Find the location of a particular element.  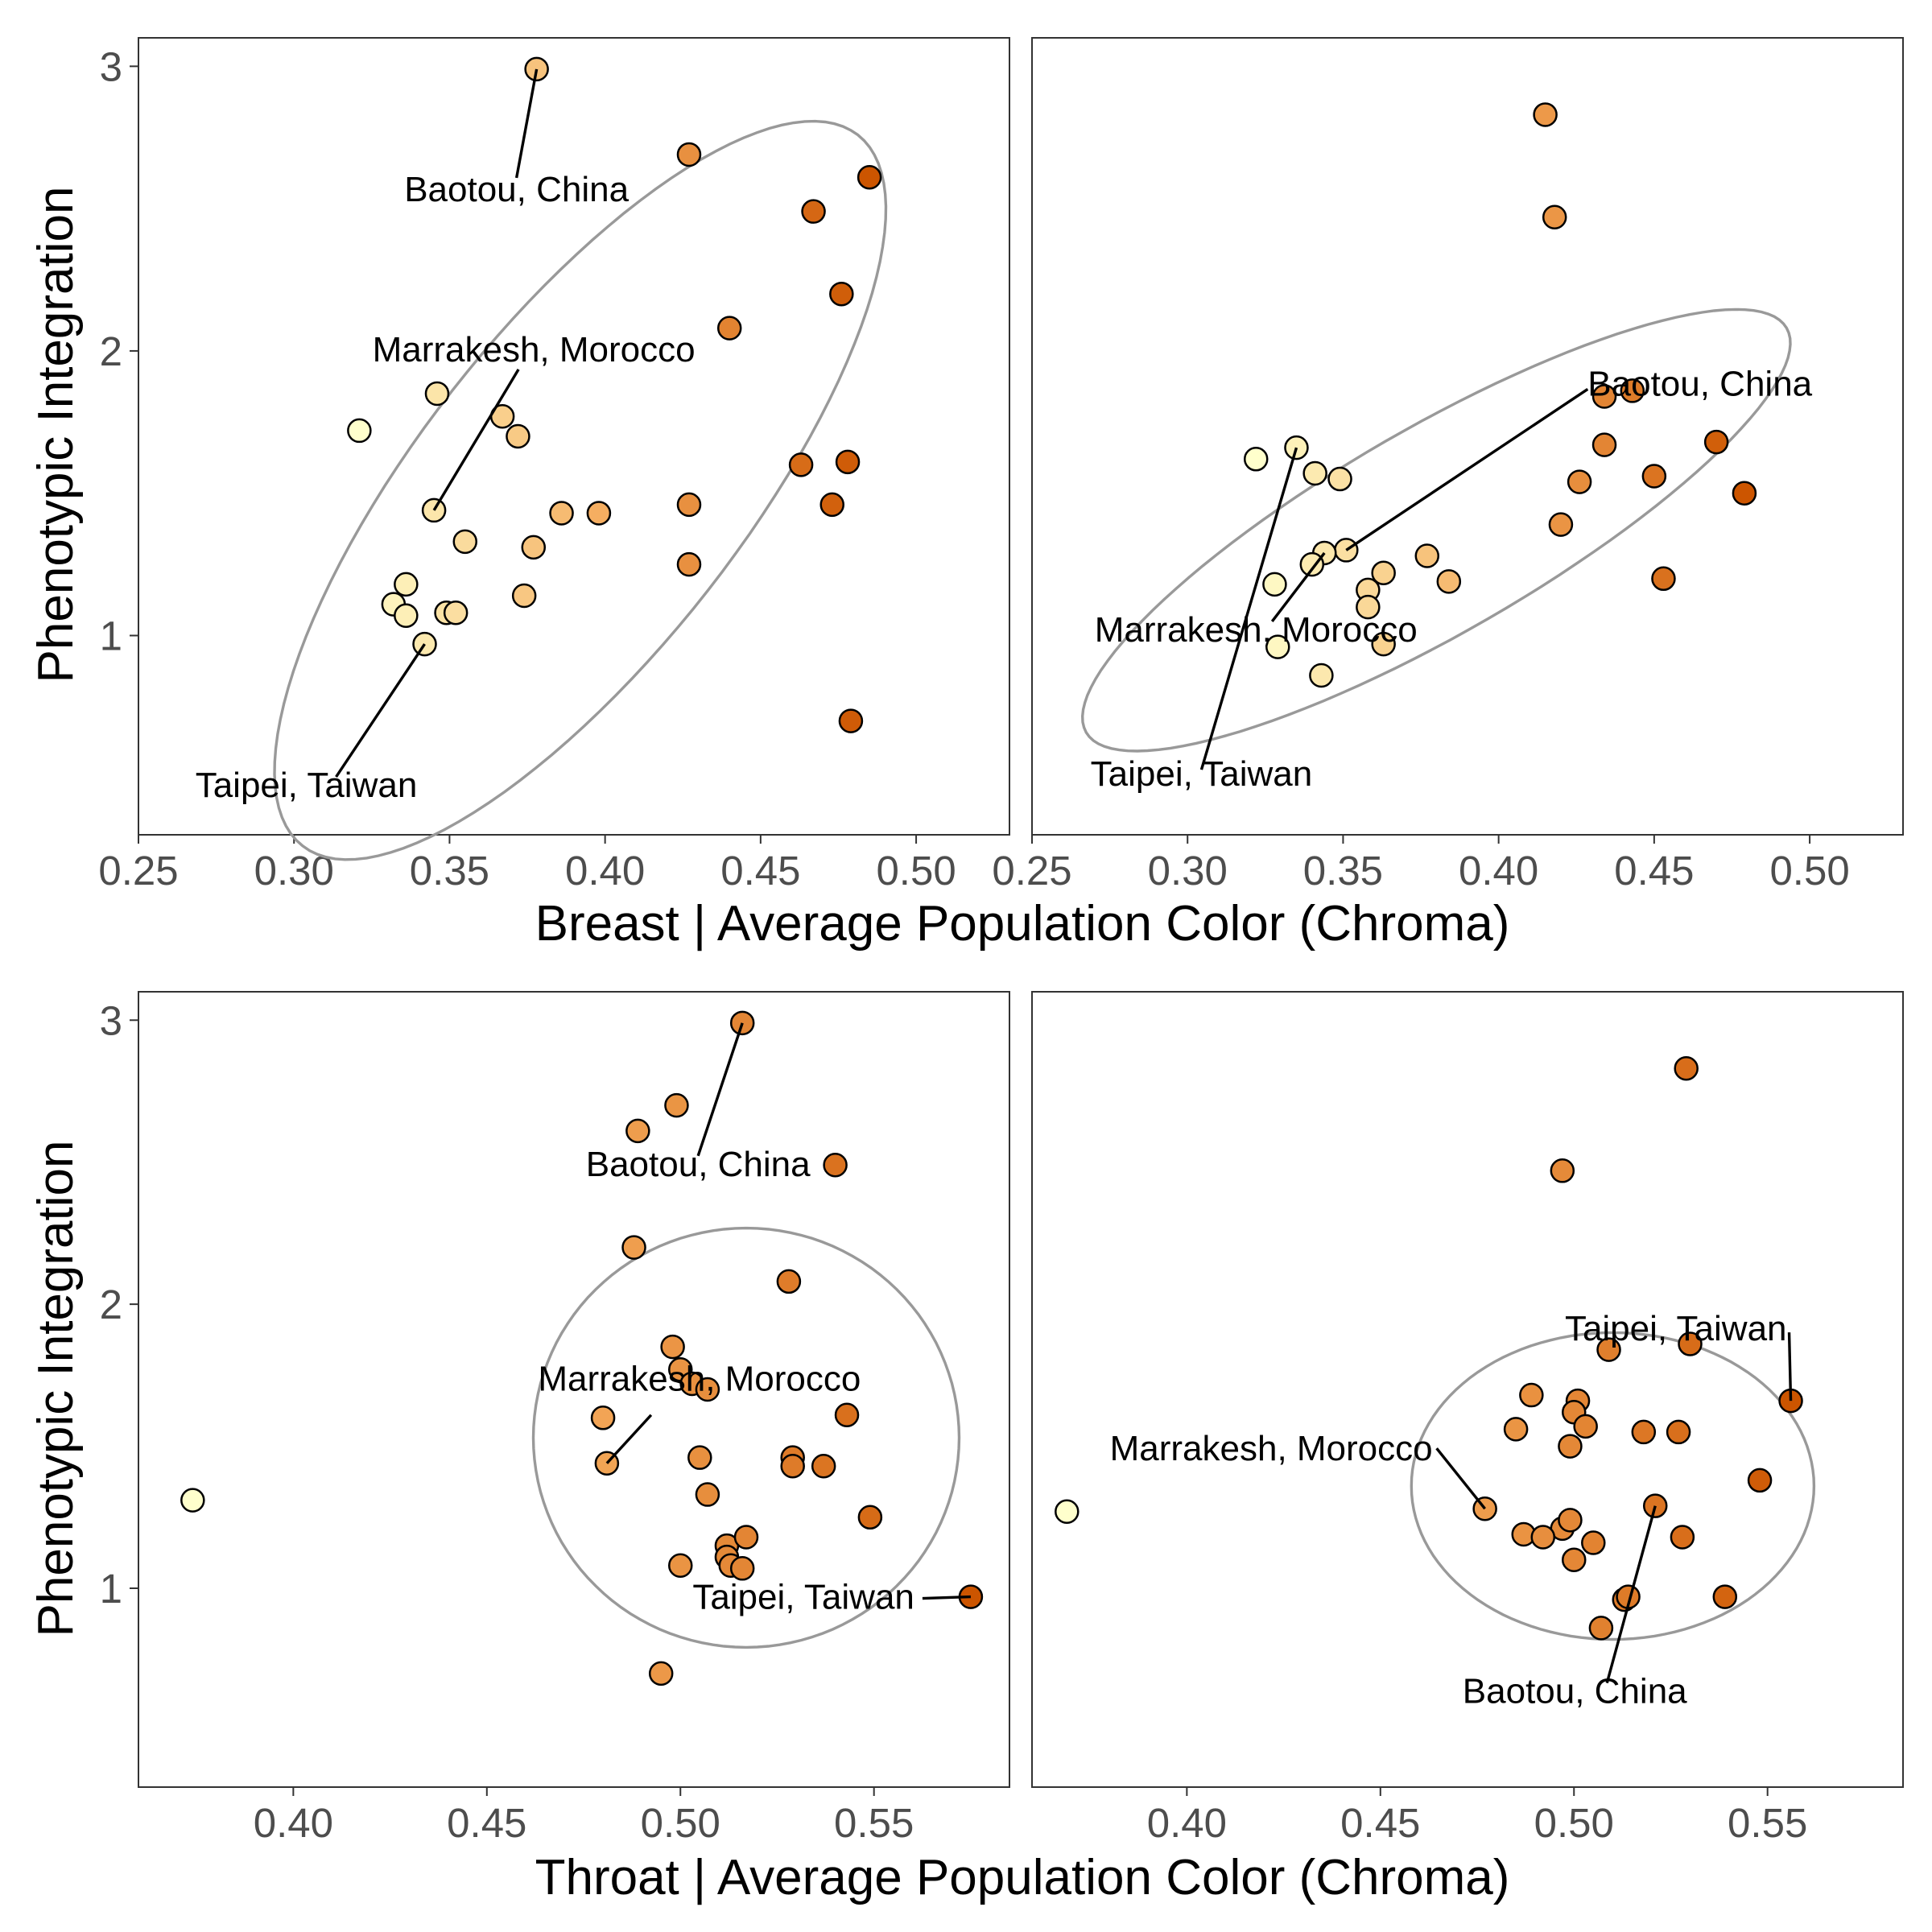

point-label: Baotou, China is located at coordinates (1699, 383).